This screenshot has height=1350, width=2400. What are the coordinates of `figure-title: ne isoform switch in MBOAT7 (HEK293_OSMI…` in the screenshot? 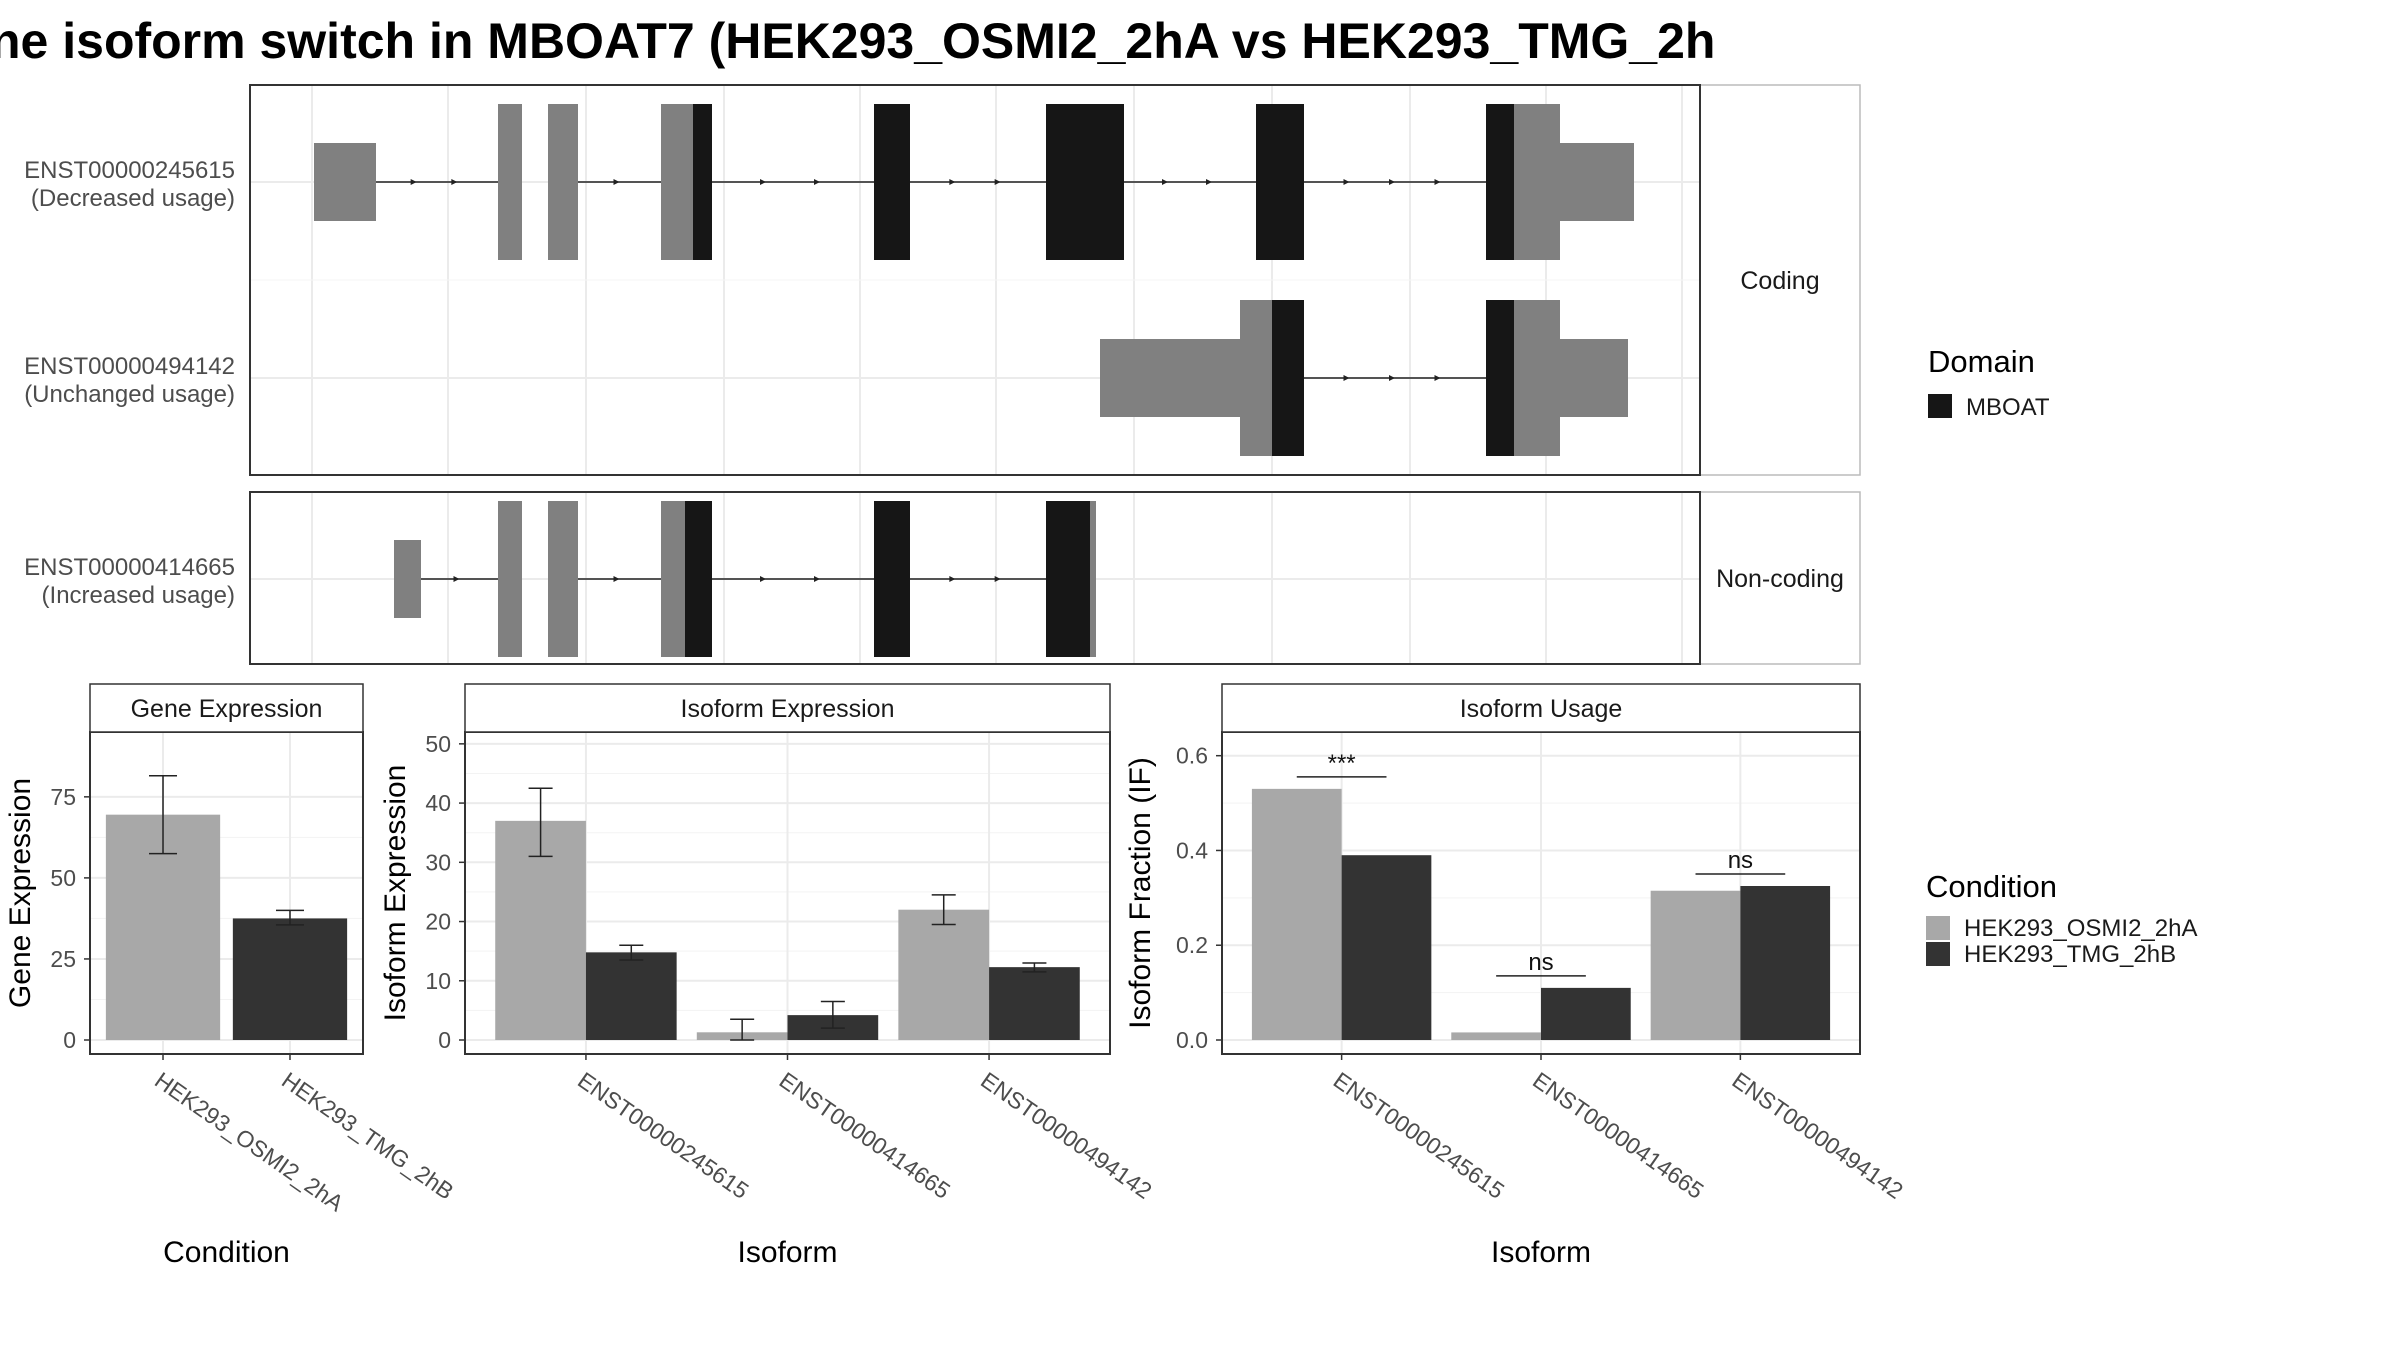 It's located at (857, 41).